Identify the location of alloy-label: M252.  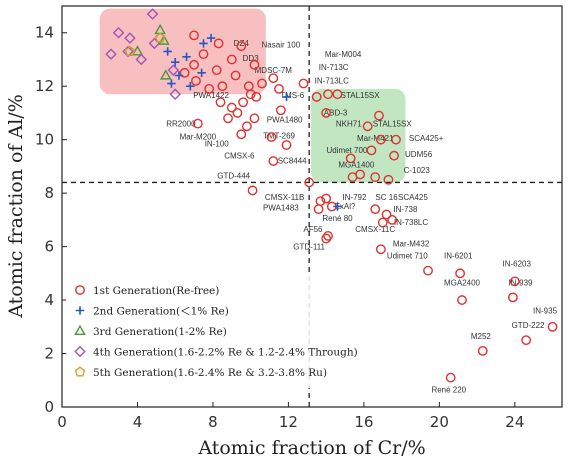
(481, 336).